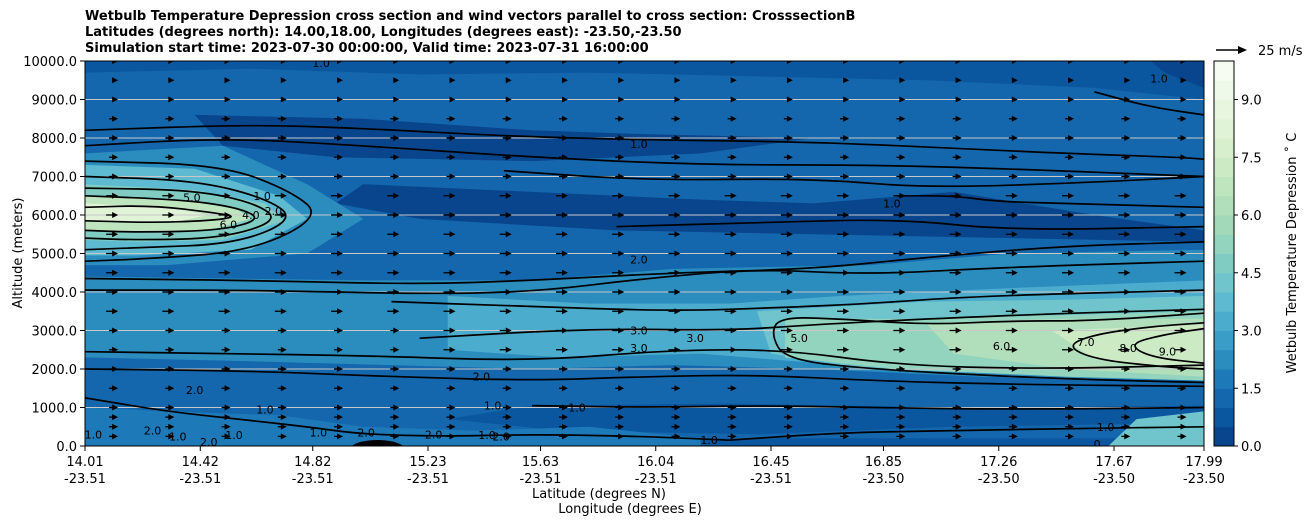  I want to click on contour-label-16: 8.0, so click(1128, 348).